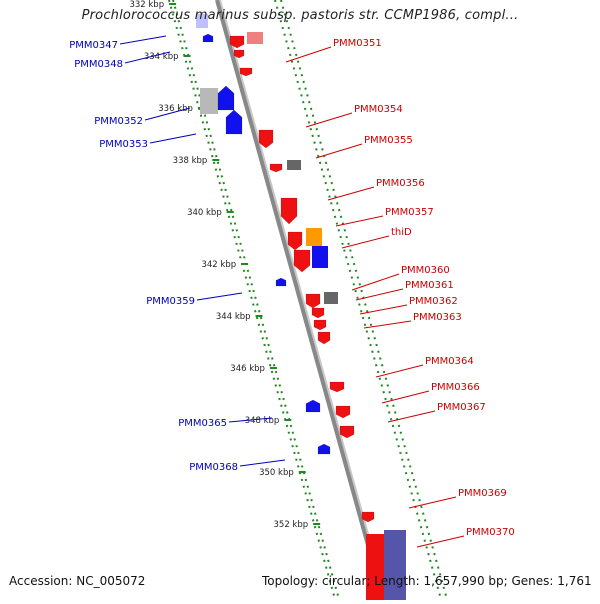 The width and height of the screenshot is (600, 604). I want to click on gene-label: PMM0369, so click(482, 493).